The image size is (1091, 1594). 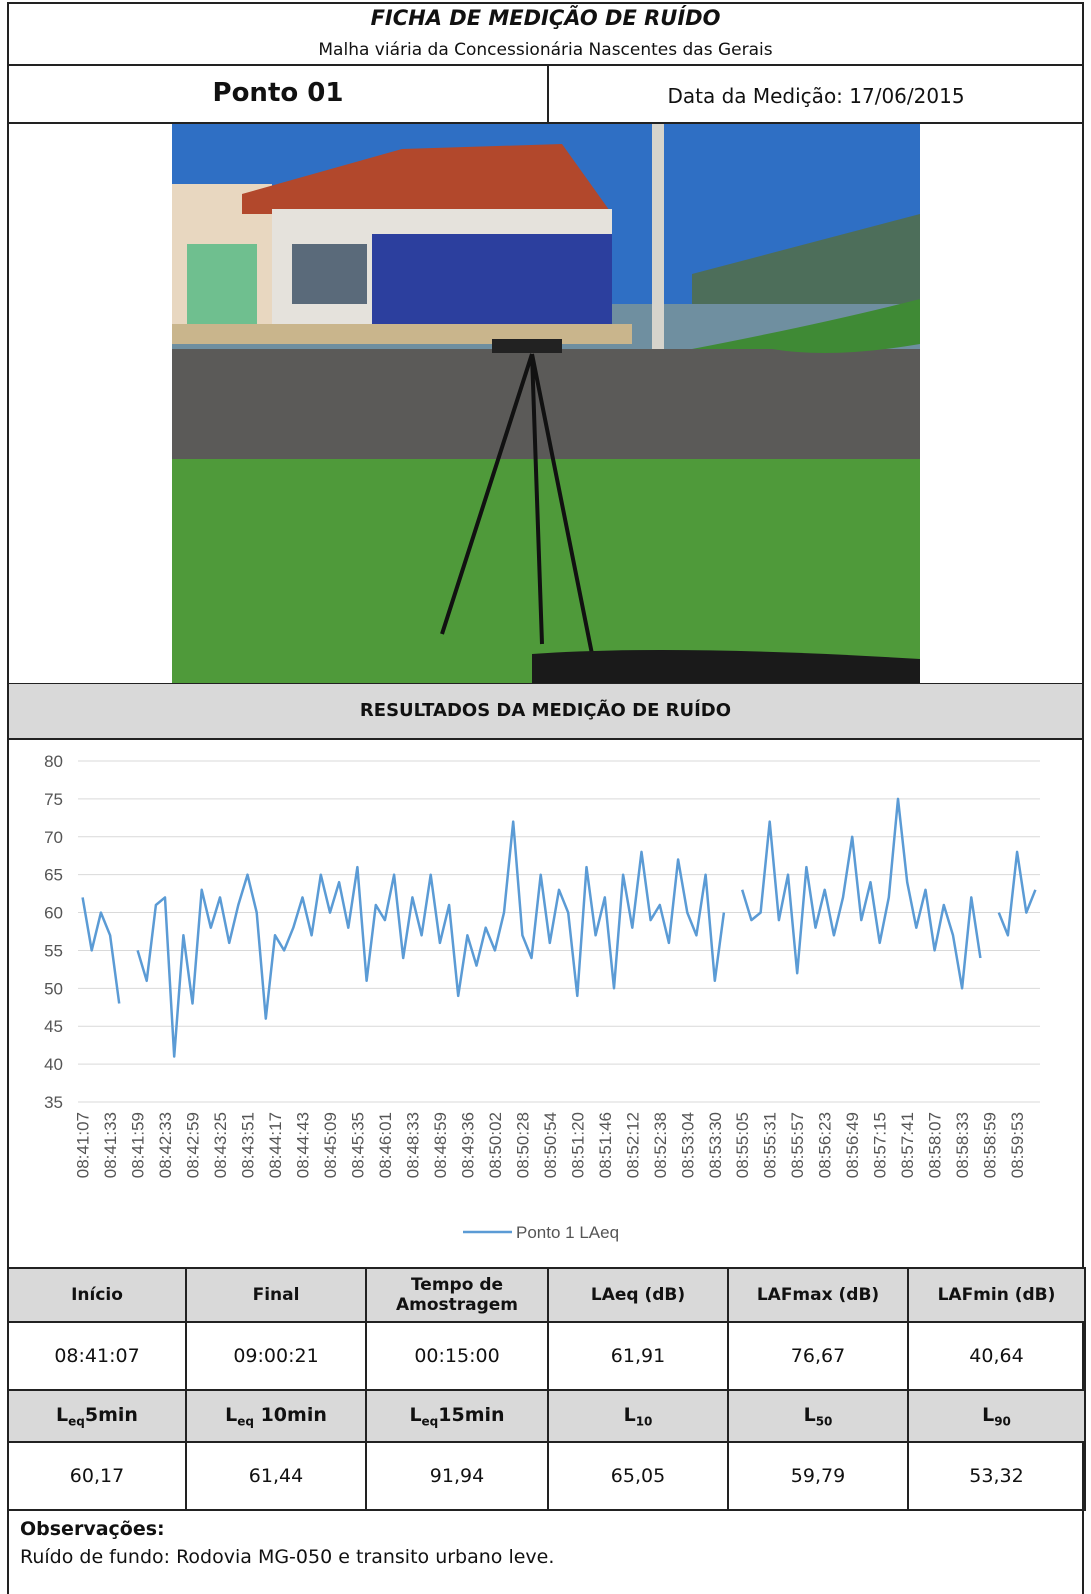 I want to click on x-tick-label: 08:48:59, so click(x=440, y=1145).